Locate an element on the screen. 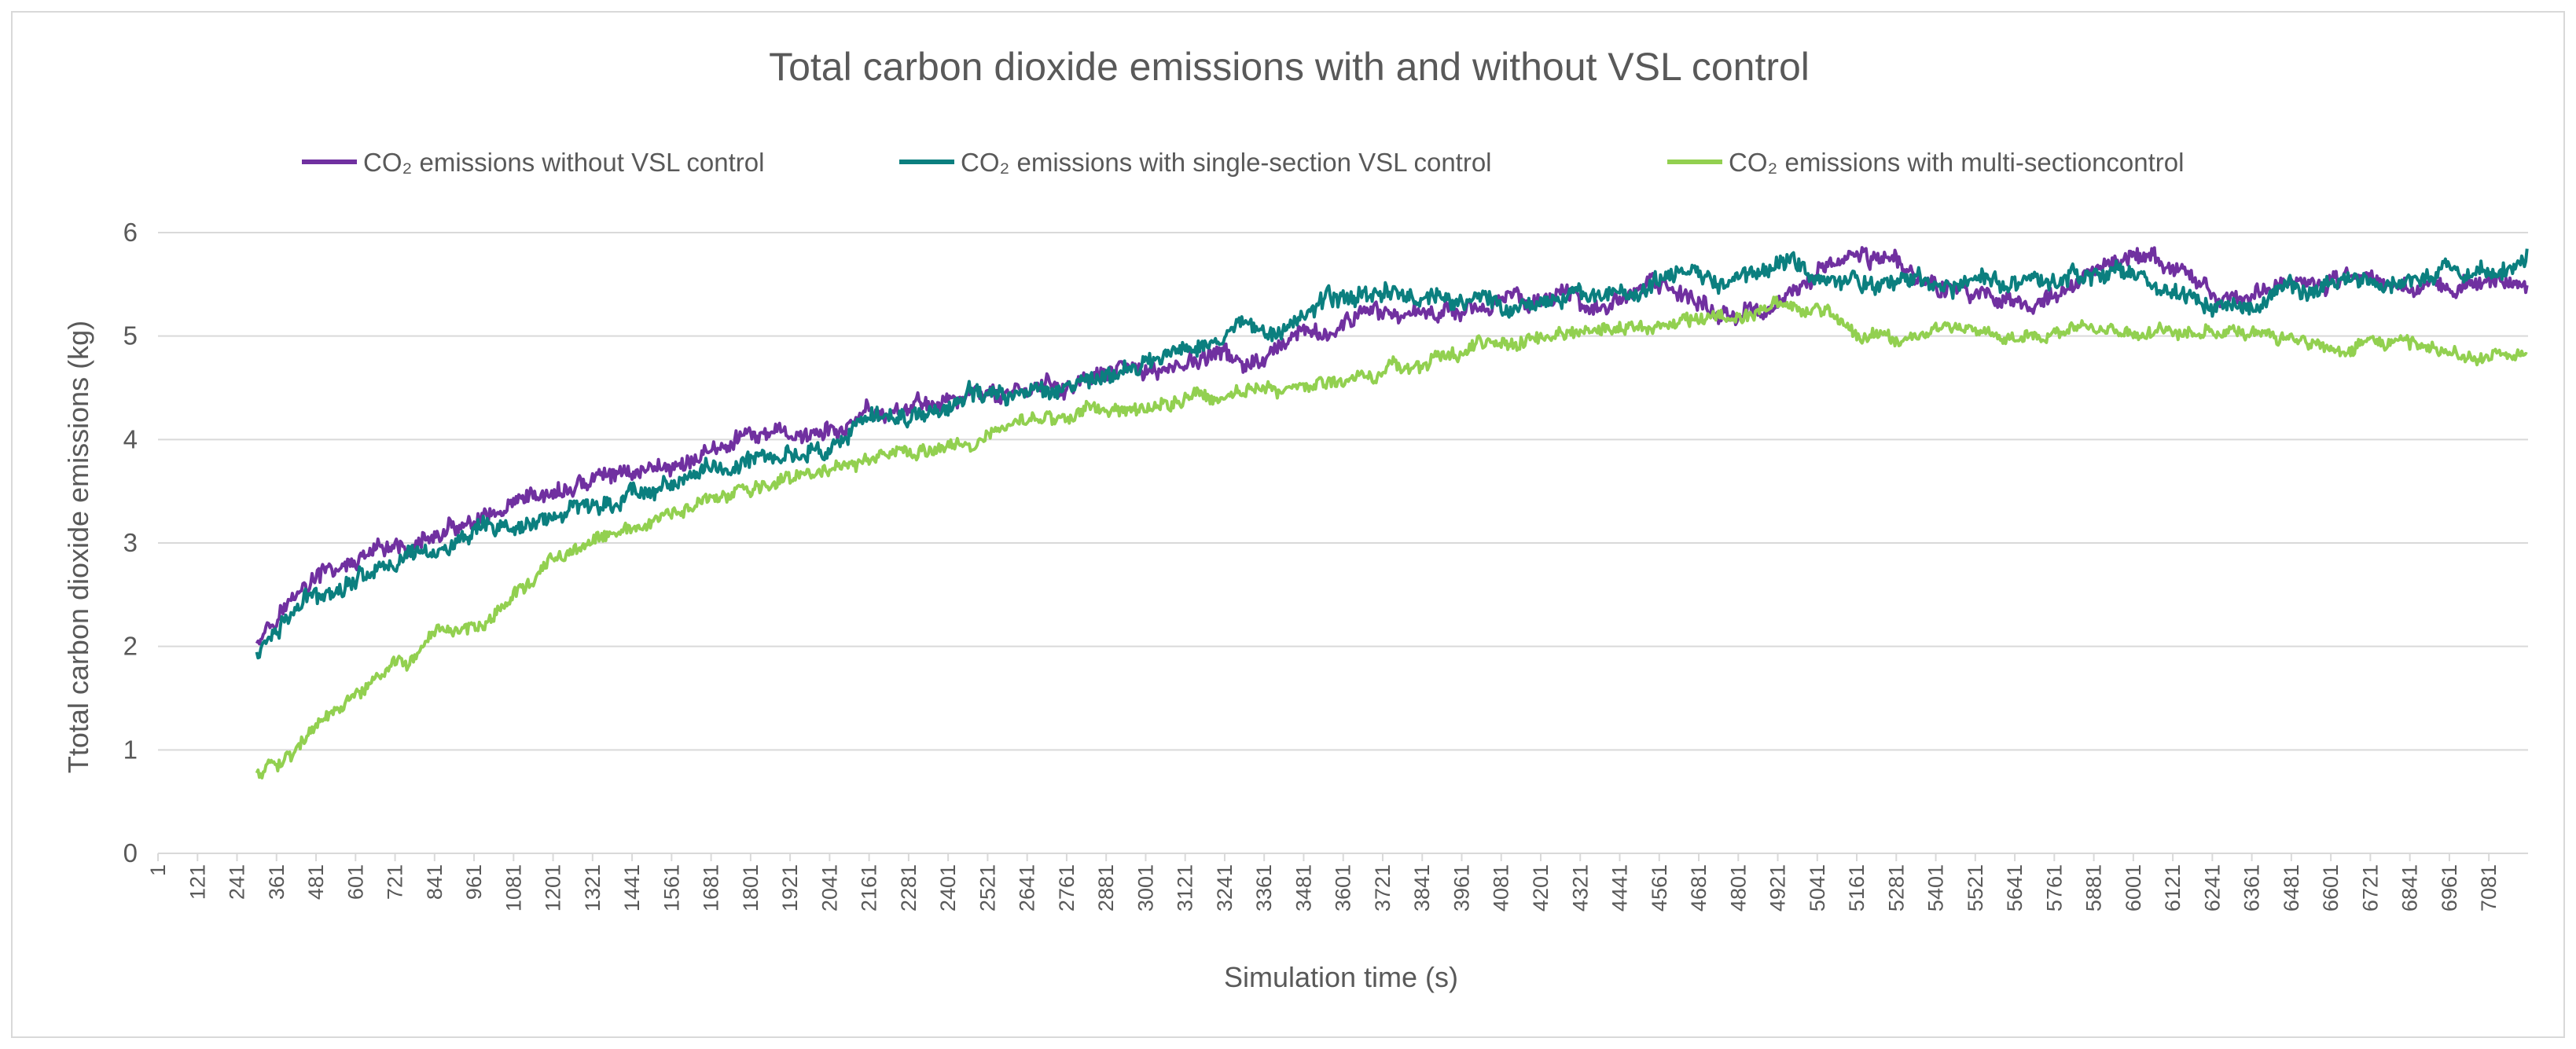 The image size is (2576, 1049). x-tick-label: 2761 is located at coordinates (1067, 887).